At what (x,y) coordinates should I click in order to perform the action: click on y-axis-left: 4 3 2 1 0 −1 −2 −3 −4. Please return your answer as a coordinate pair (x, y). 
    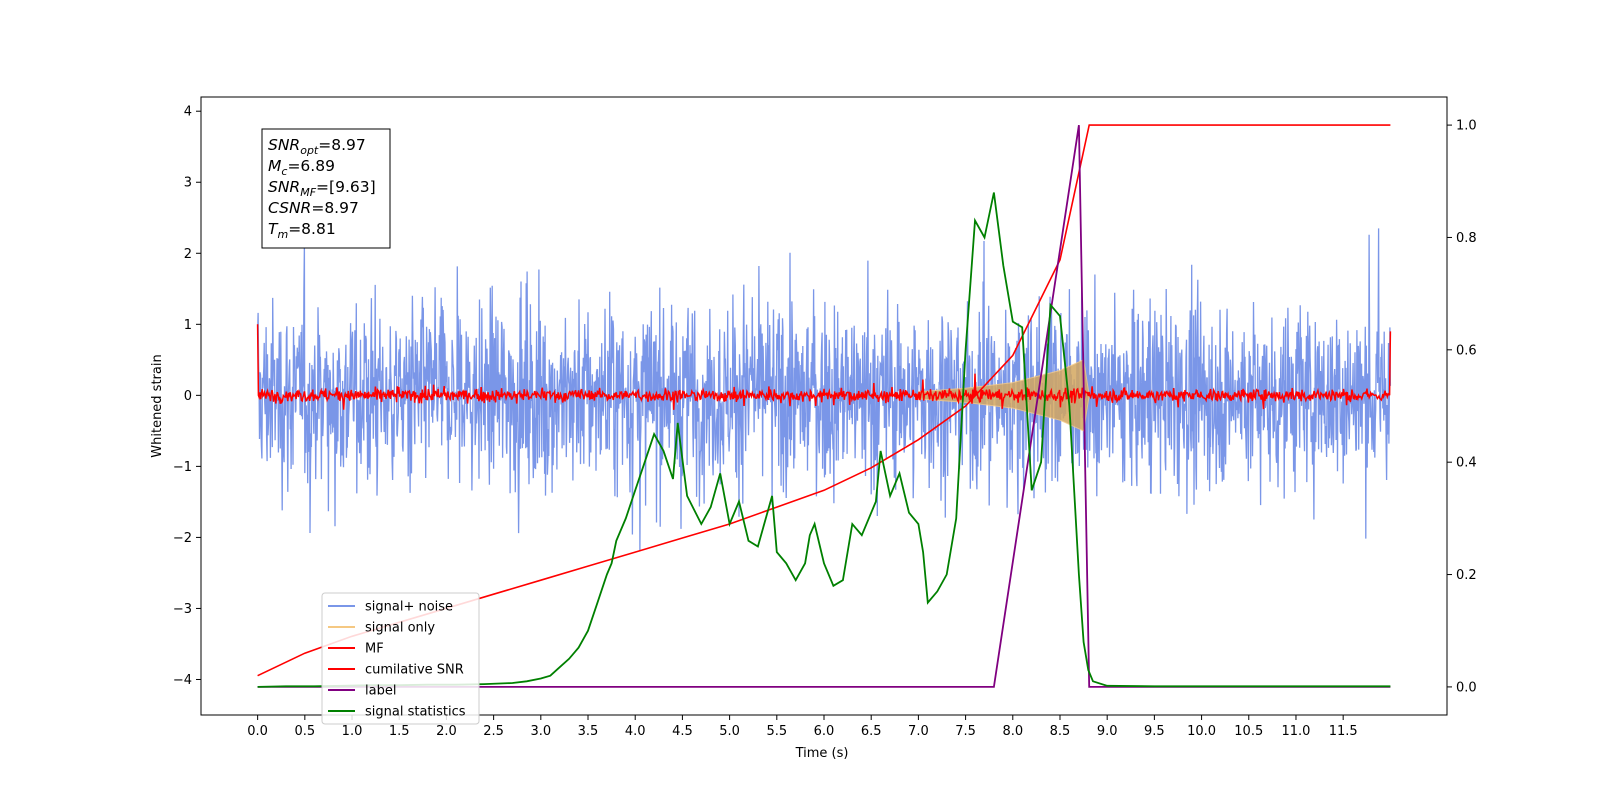
    Looking at the image, I should click on (187, 396).